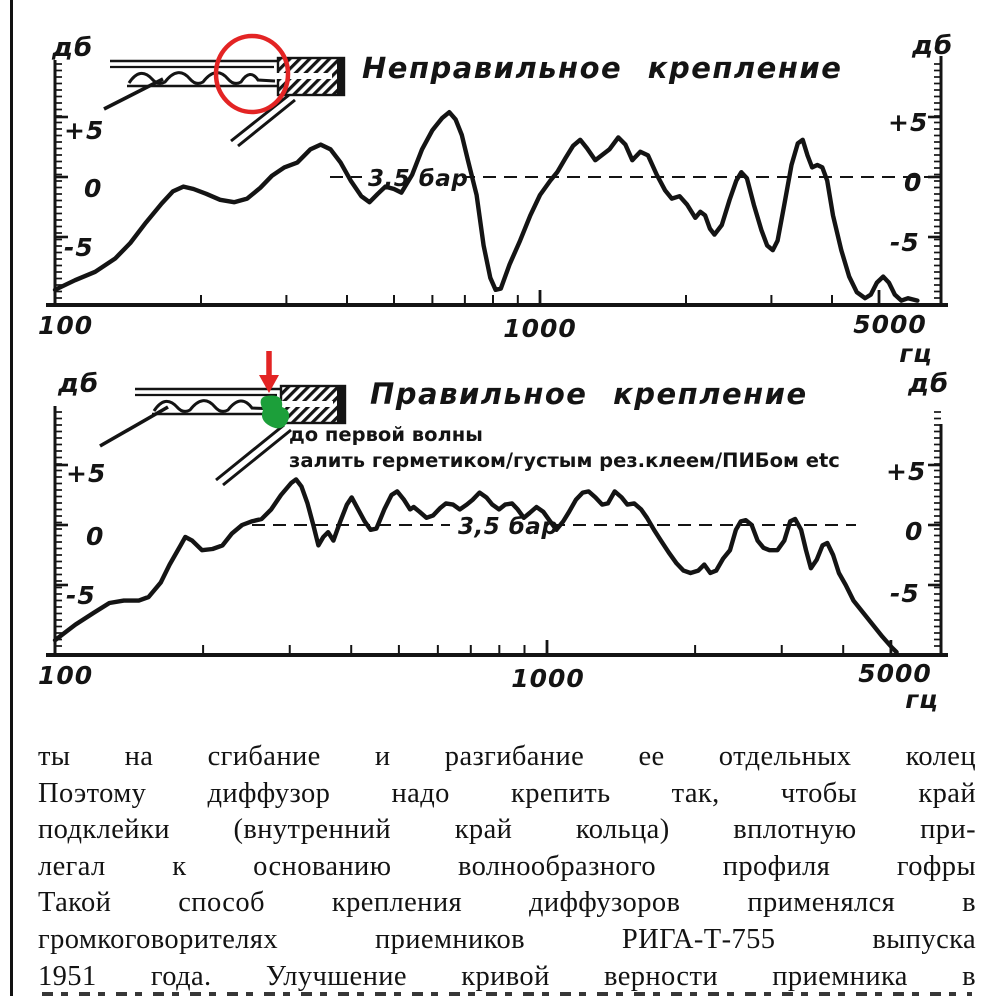 Image resolution: width=1008 pixels, height=996 pixels. Describe the element at coordinates (602, 68) in the screenshot. I see `chart-title-incorrect: Неправильное крепление` at that location.